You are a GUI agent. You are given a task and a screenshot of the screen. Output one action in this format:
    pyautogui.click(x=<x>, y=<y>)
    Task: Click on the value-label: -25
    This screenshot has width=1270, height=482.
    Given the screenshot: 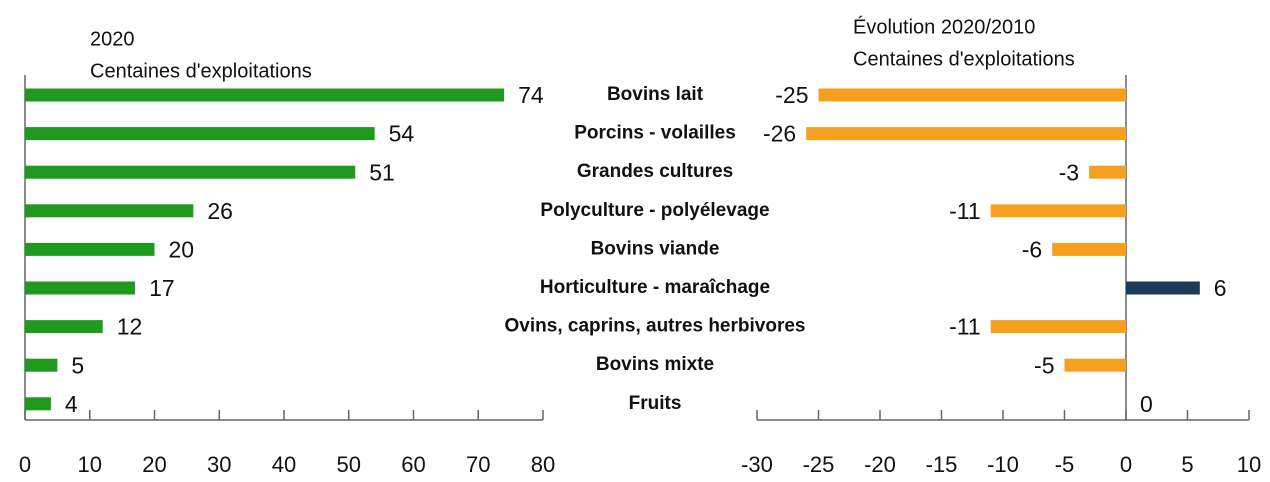 What is the action you would take?
    pyautogui.click(x=791, y=95)
    